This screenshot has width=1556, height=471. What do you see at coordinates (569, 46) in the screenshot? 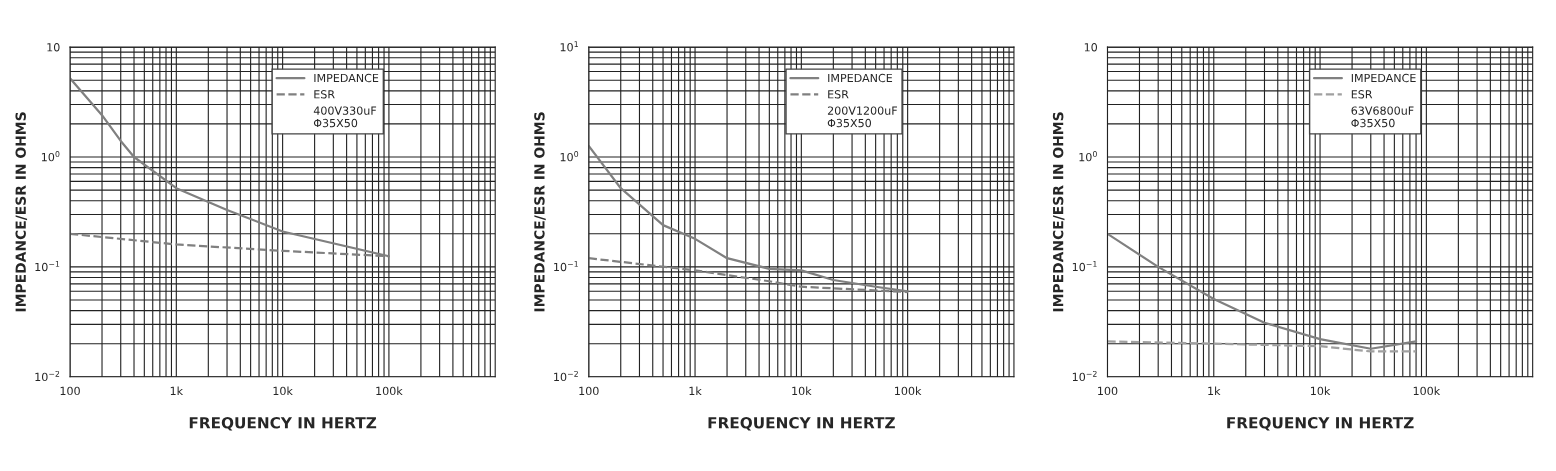
I see `y-tick-label: 10$^{1}$` at bounding box center [569, 46].